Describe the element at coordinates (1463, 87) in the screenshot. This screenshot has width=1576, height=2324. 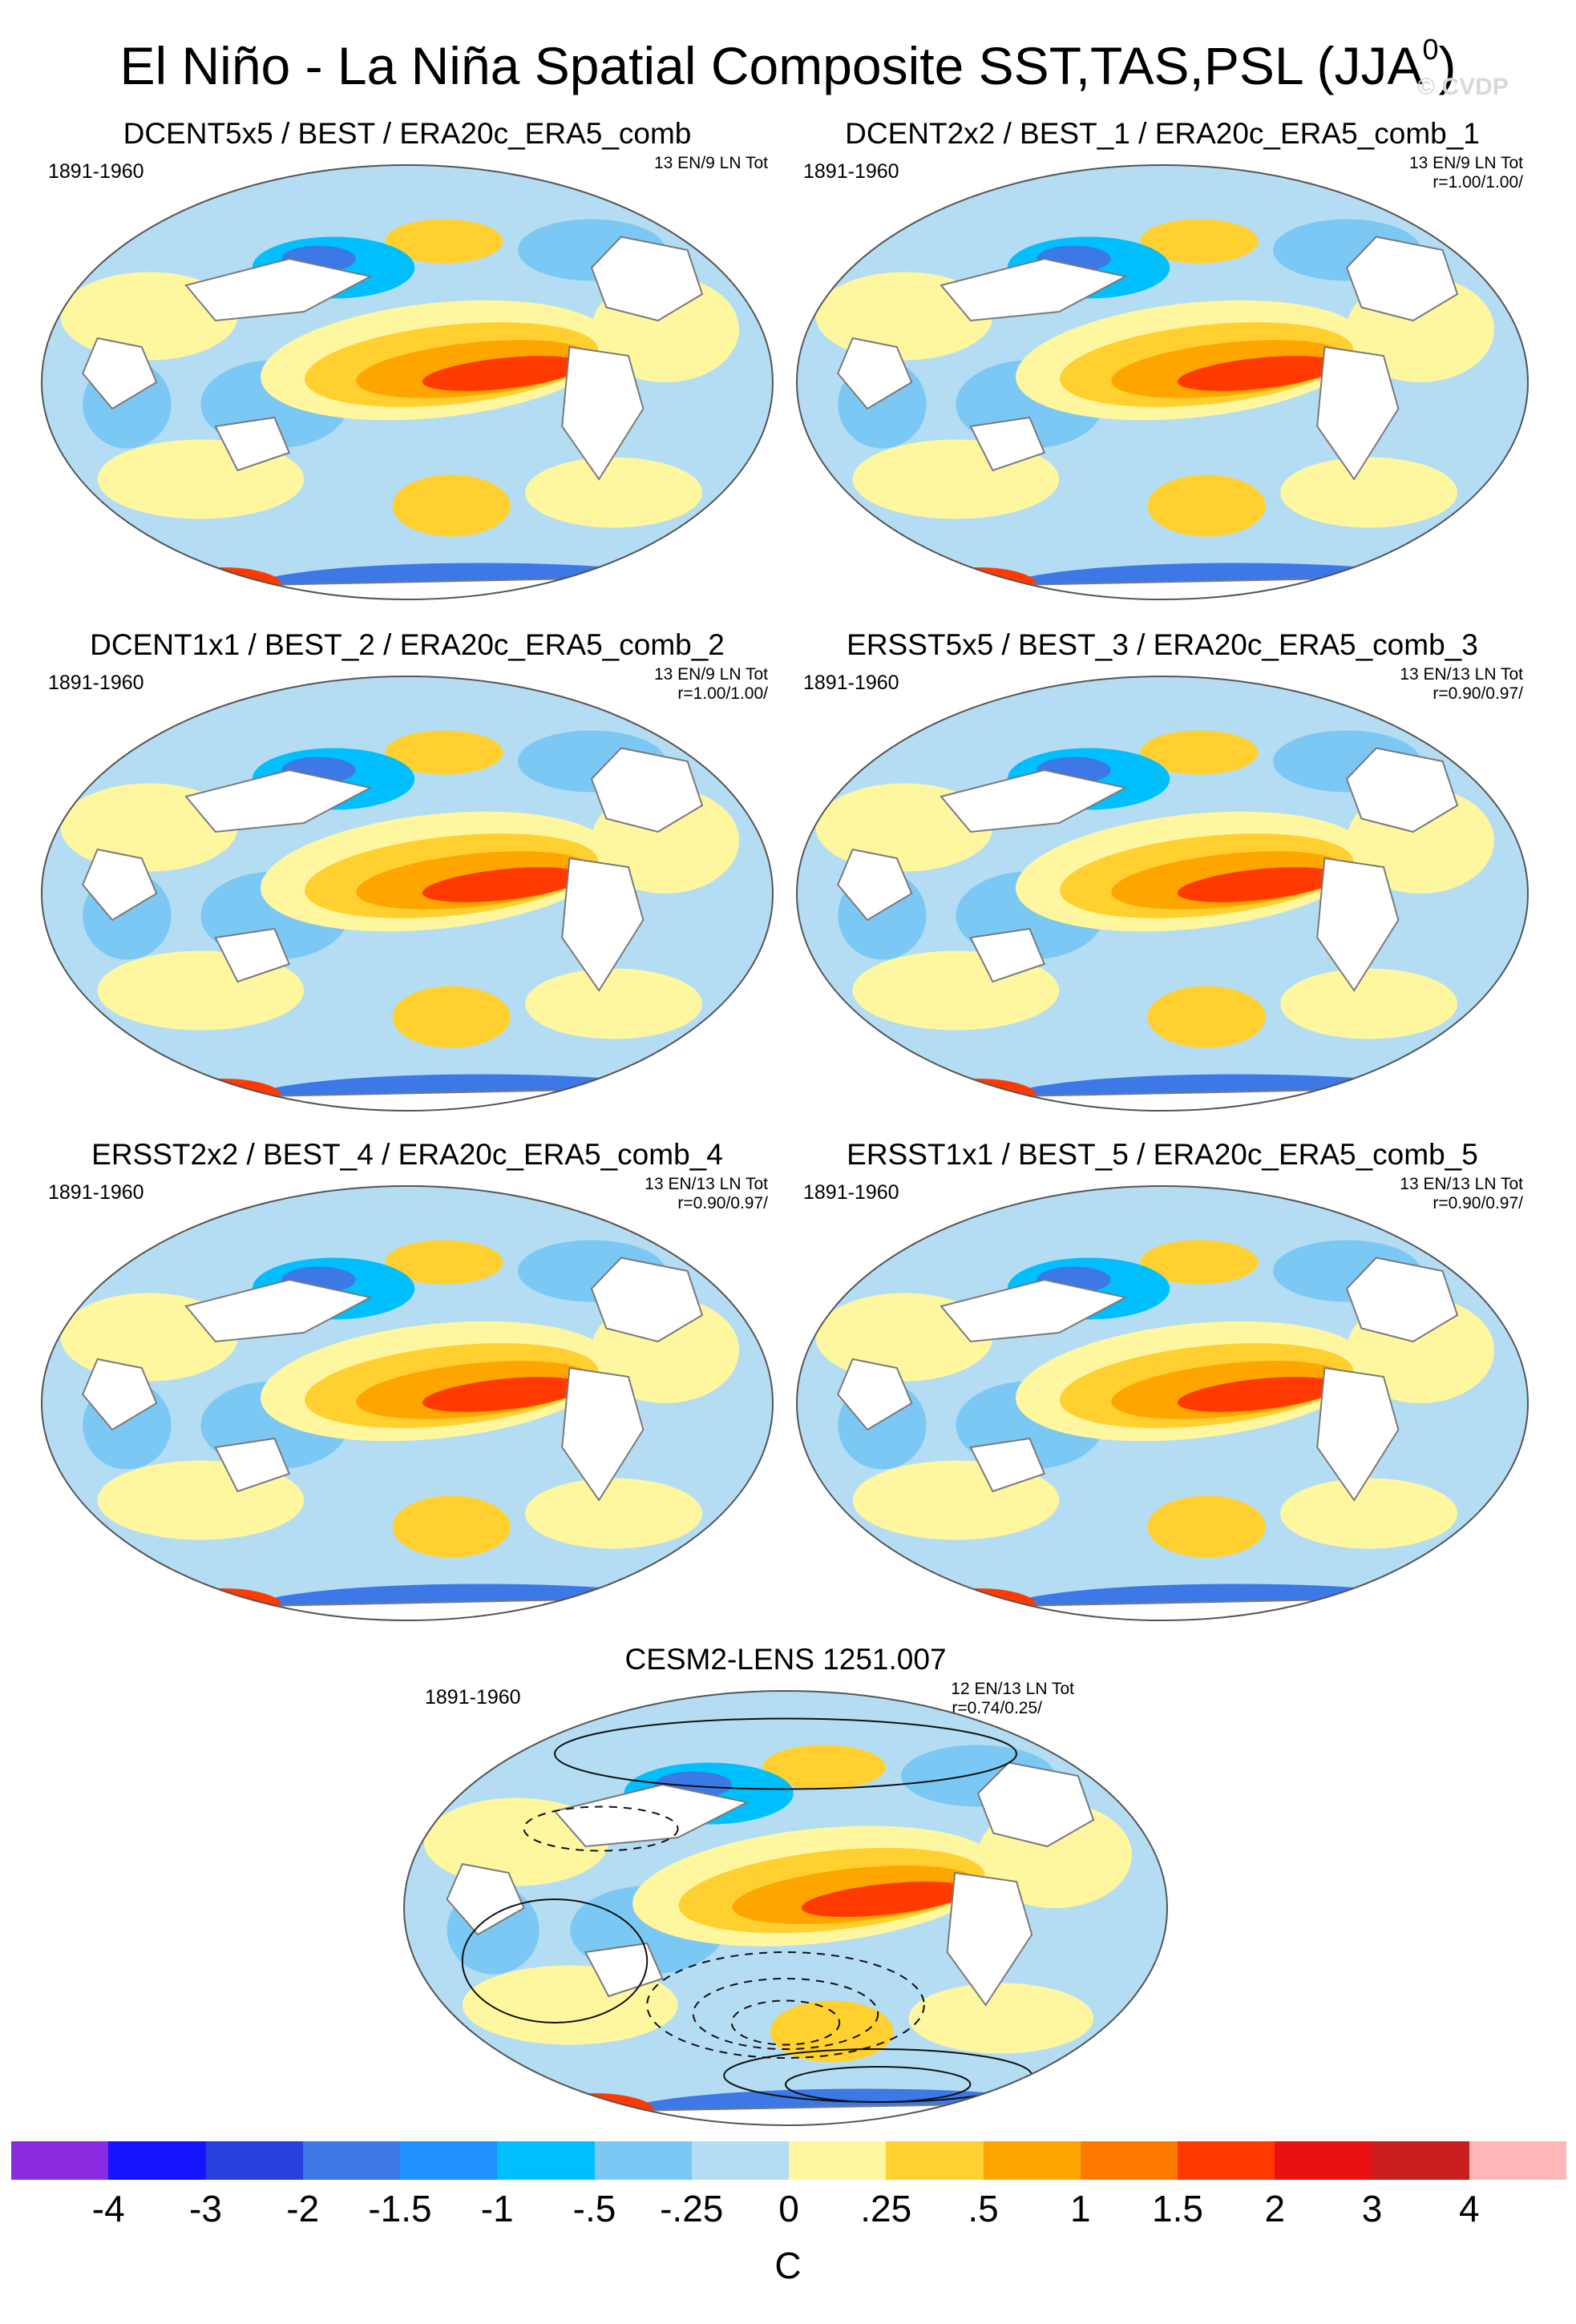
I see `cvdp-watermark: © CVDP` at that location.